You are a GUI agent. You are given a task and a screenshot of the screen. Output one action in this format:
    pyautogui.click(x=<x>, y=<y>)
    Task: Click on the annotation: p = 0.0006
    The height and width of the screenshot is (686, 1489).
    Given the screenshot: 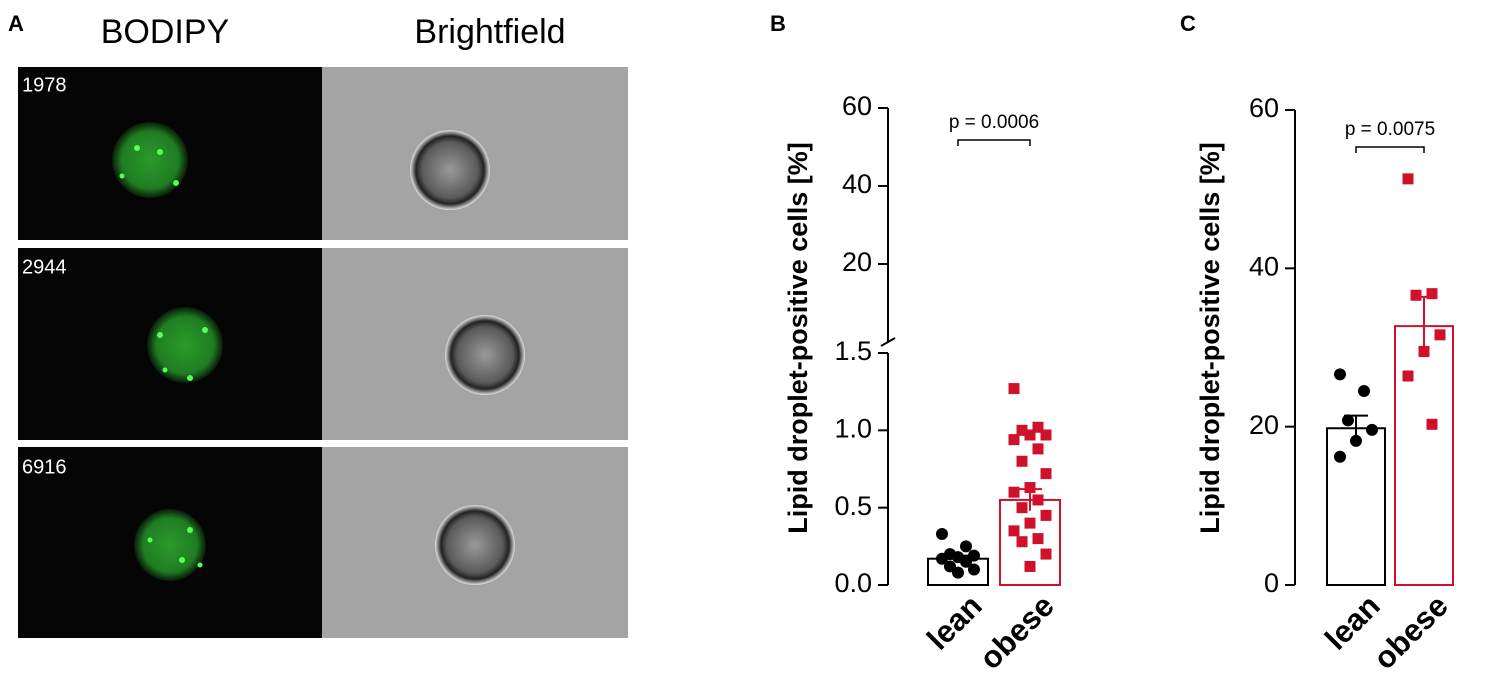 What is the action you would take?
    pyautogui.click(x=994, y=122)
    